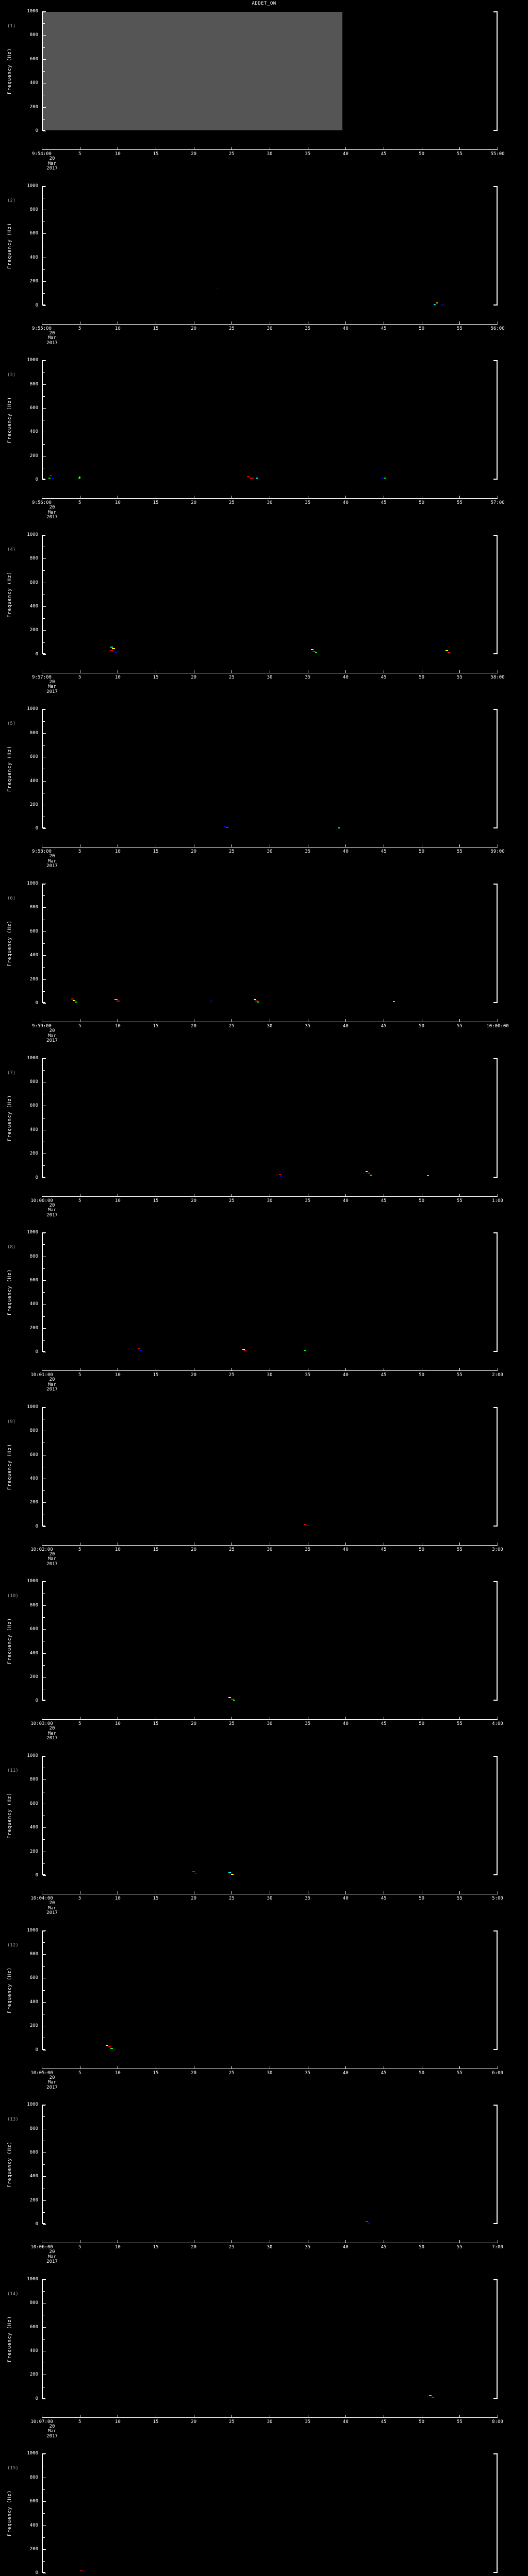 The height and width of the screenshot is (2576, 528). I want to click on x-tick-label: 35, so click(308, 852).